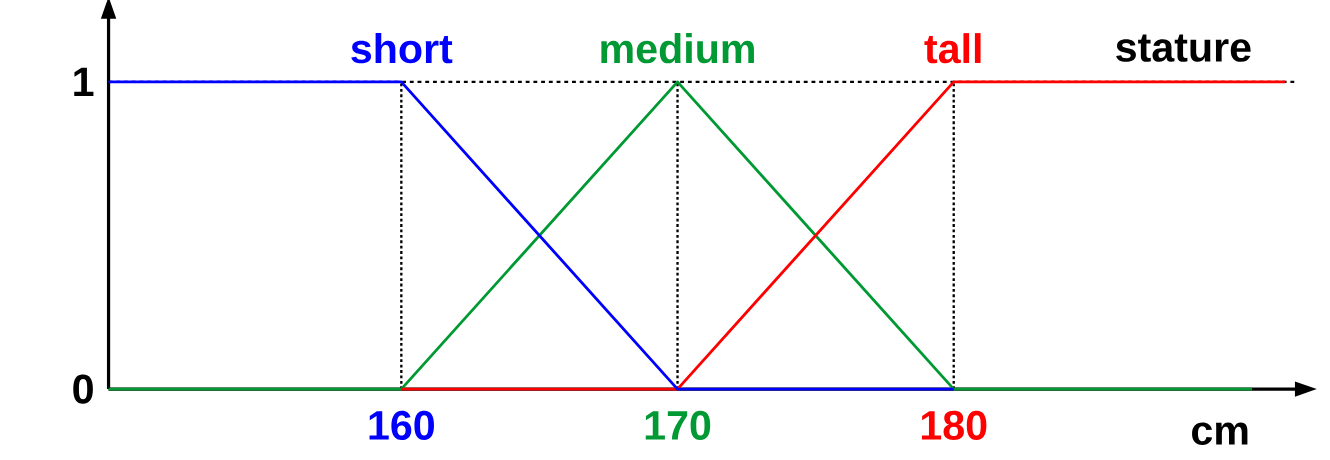 Image resolution: width=1330 pixels, height=460 pixels. What do you see at coordinates (1183, 48) in the screenshot?
I see `chart-title: stature` at bounding box center [1183, 48].